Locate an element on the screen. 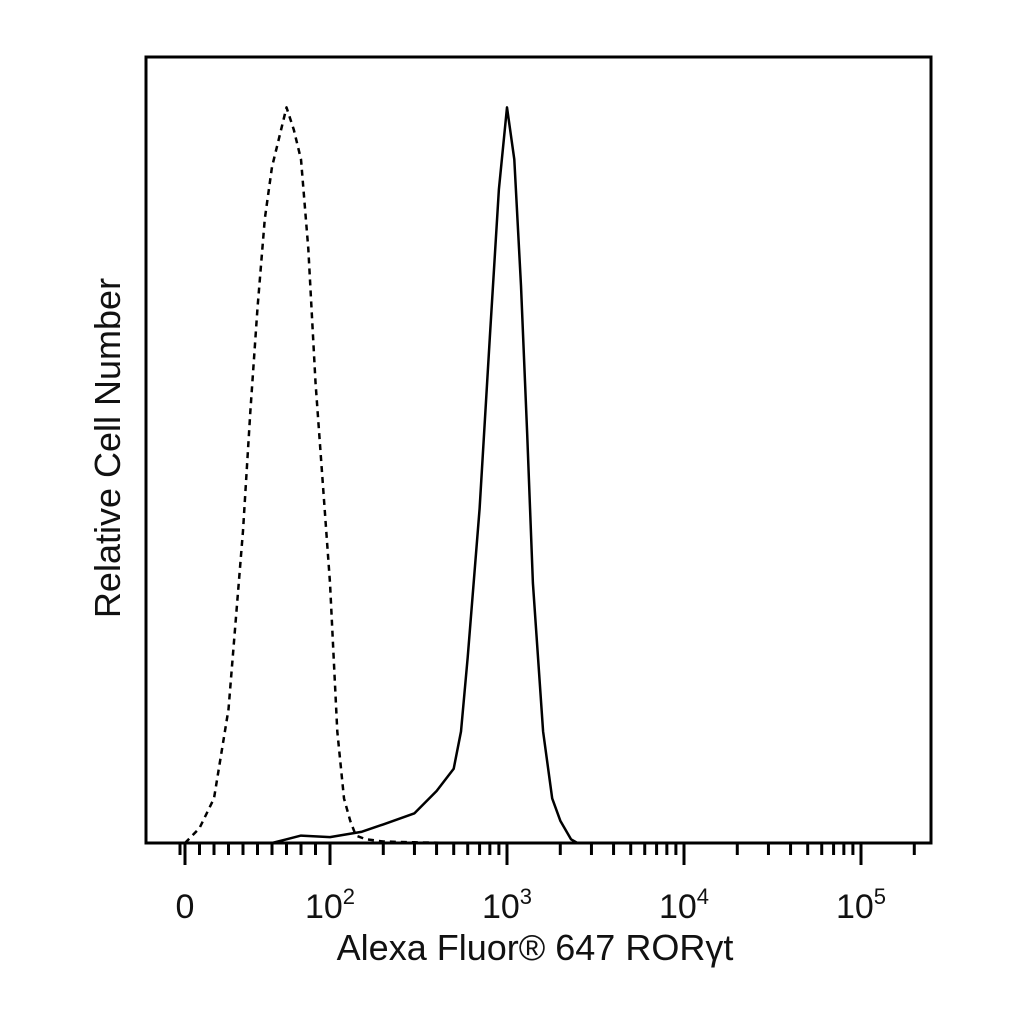  x-tick-label: 0 is located at coordinates (185, 907).